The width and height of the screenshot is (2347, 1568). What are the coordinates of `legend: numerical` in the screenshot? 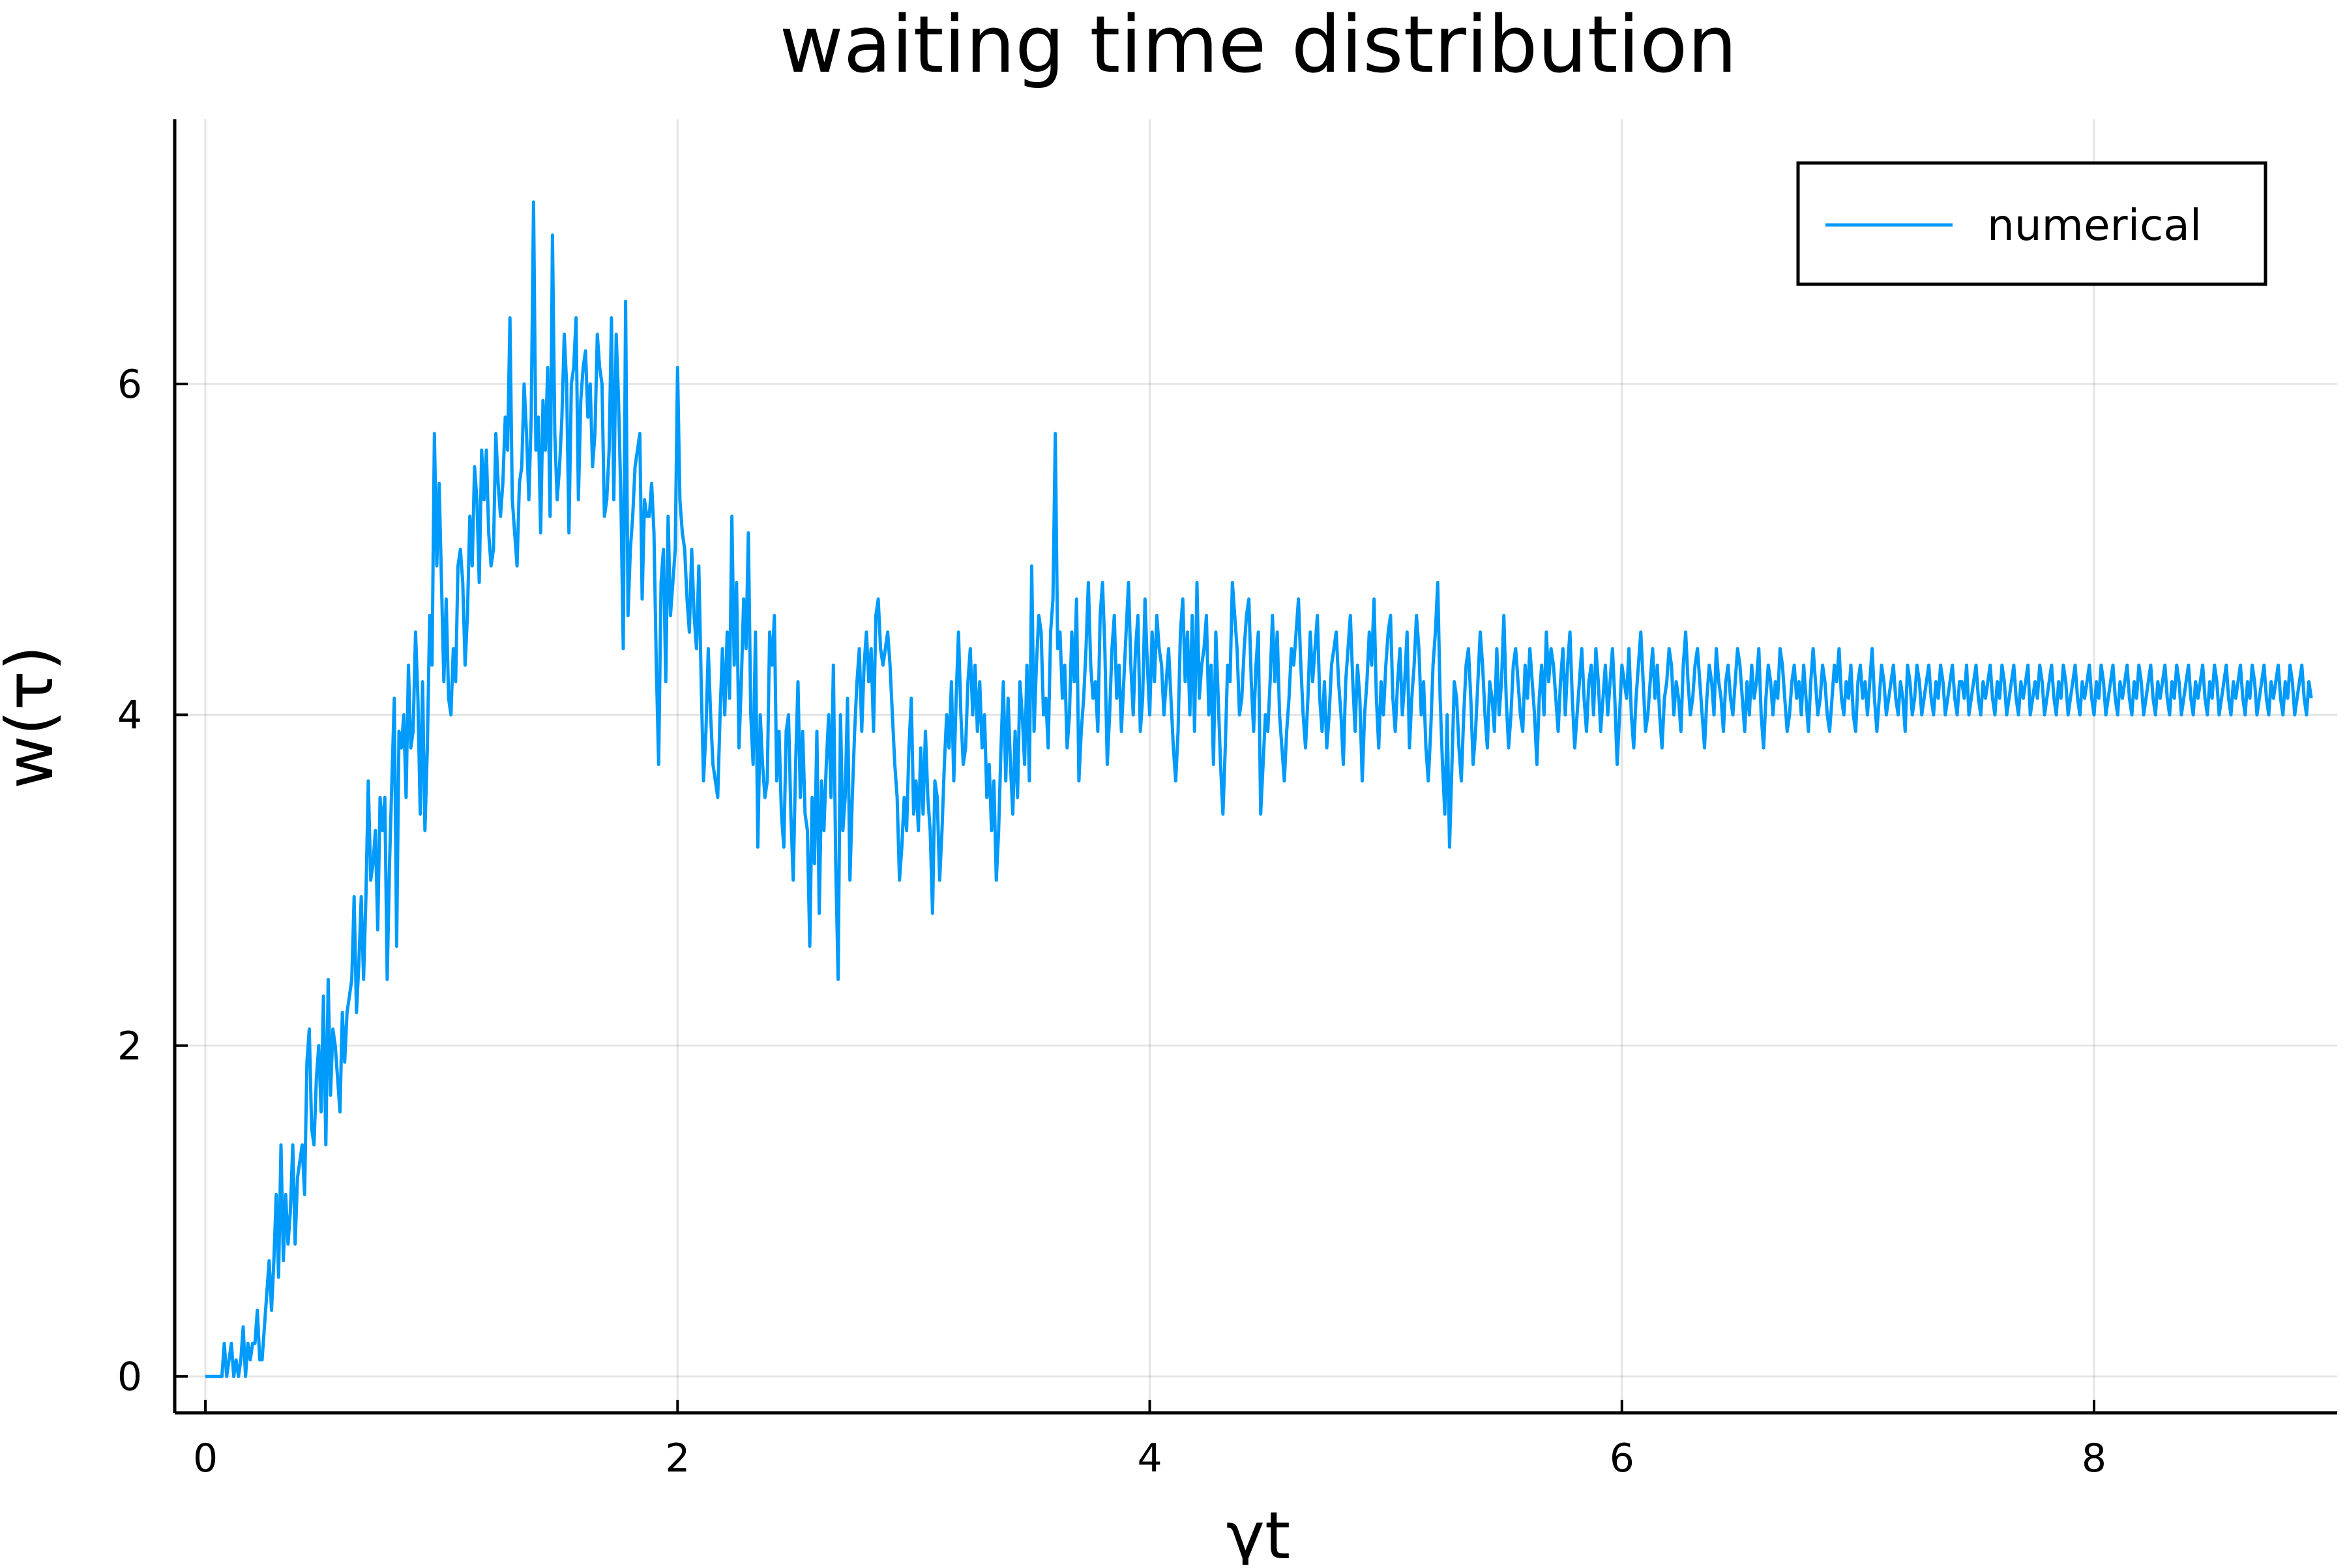 It's located at (2031, 224).